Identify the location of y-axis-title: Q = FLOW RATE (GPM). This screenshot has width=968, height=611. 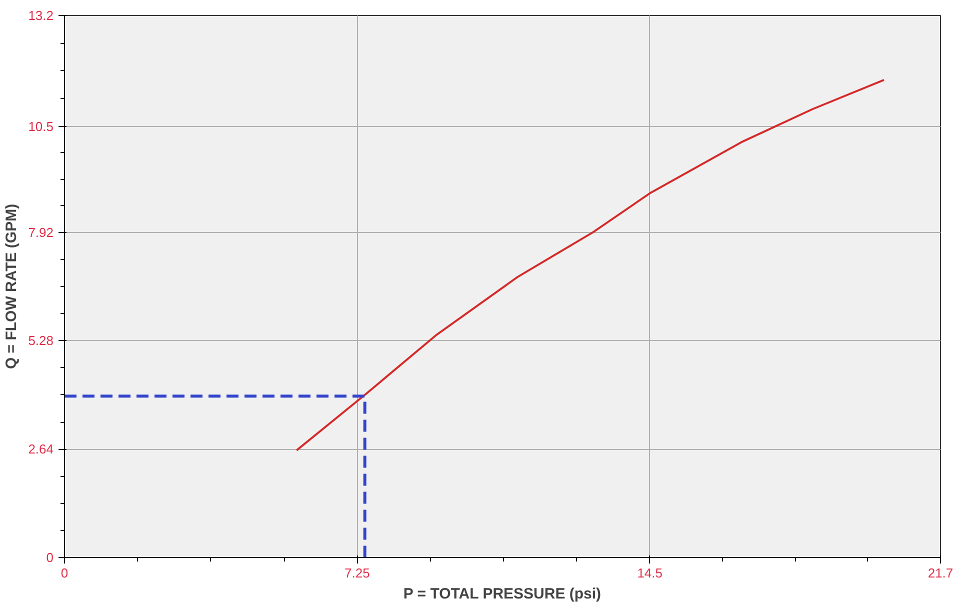
(11, 287).